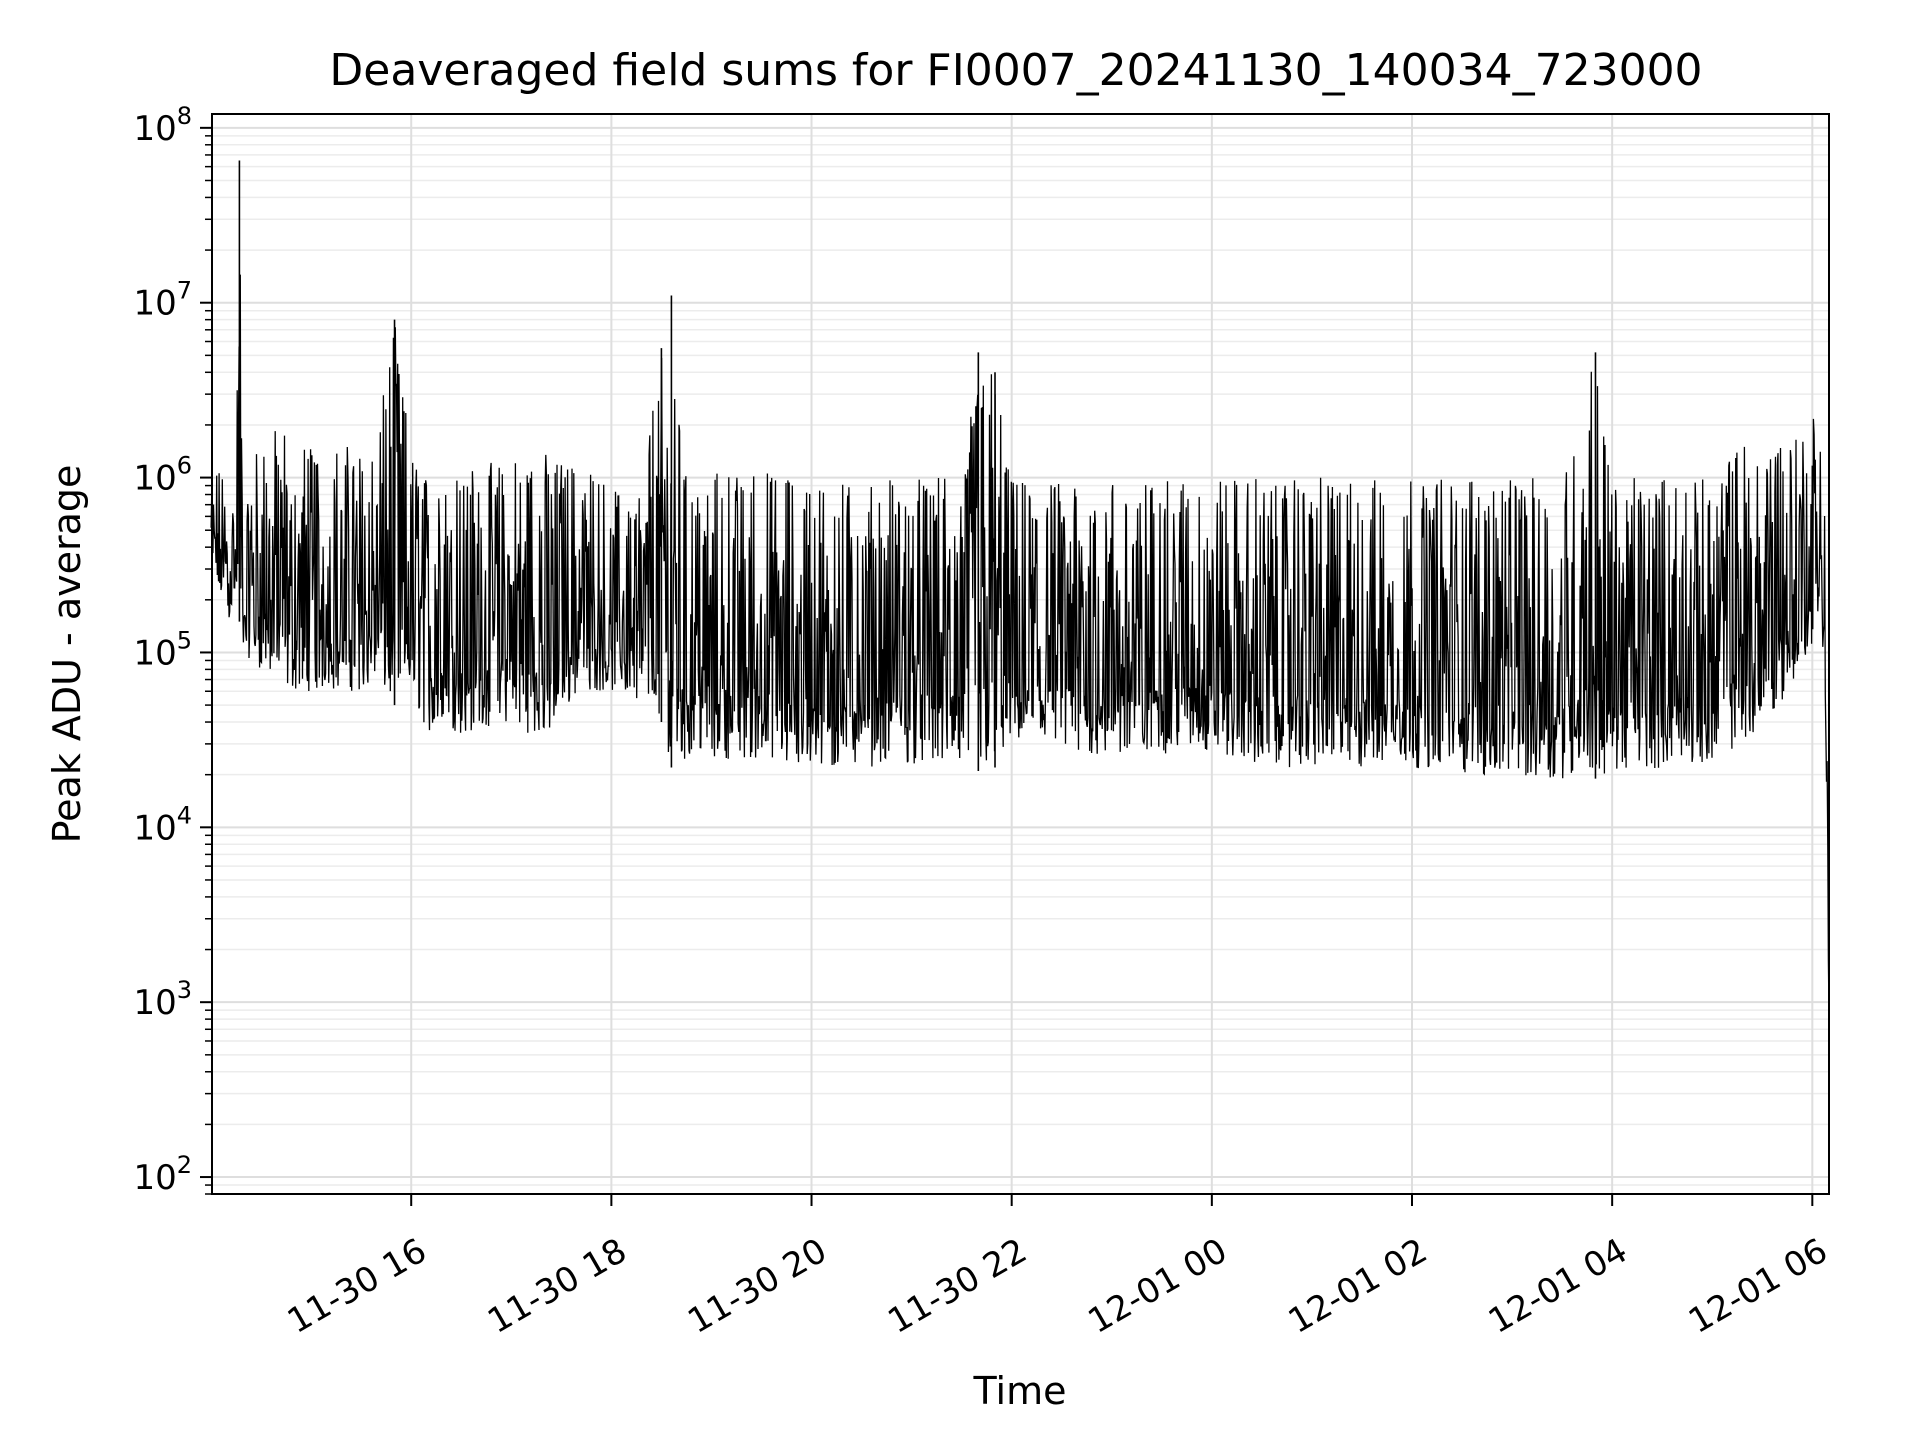 This screenshot has height=1440, width=1920. Describe the element at coordinates (162, 300) in the screenshot. I see `y-tick-label: 10⁷` at that location.